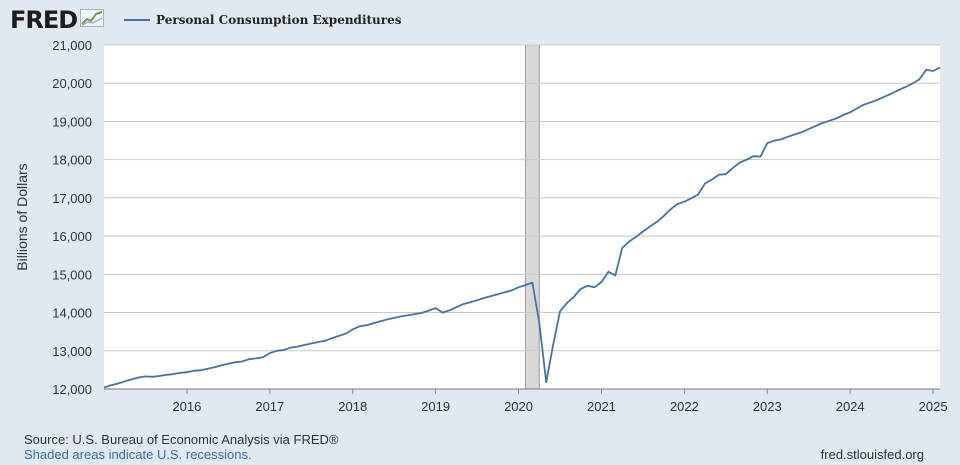 Image resolution: width=960 pixels, height=465 pixels. Describe the element at coordinates (72, 236) in the screenshot. I see `y-tick-label: 16,000` at that location.